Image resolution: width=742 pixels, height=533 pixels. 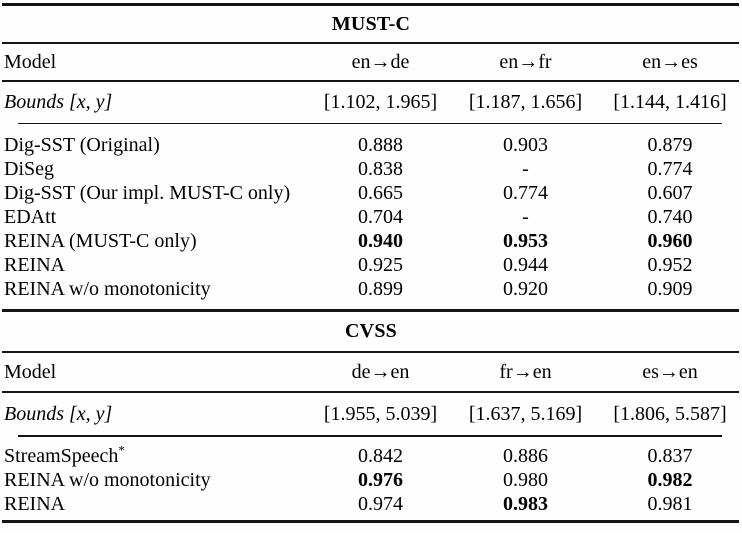 I want to click on header-row: Model de→en fr→en es→en, so click(x=371, y=372).